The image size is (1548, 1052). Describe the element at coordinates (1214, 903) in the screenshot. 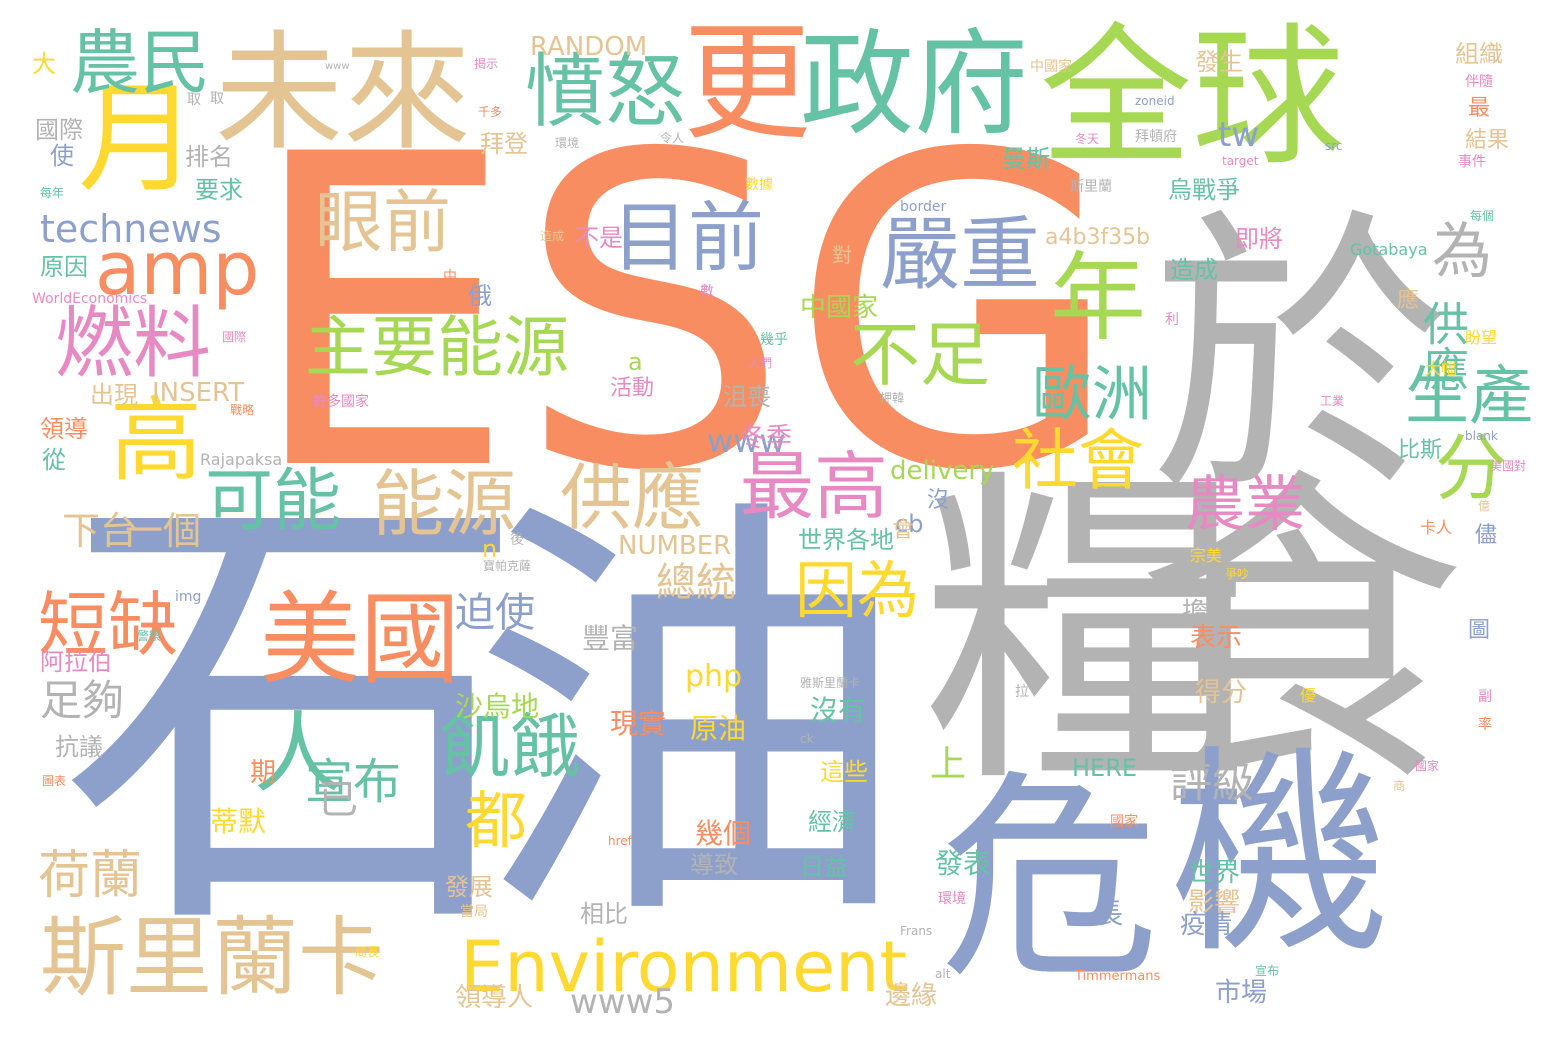

I see `cloud-word: 影響` at that location.